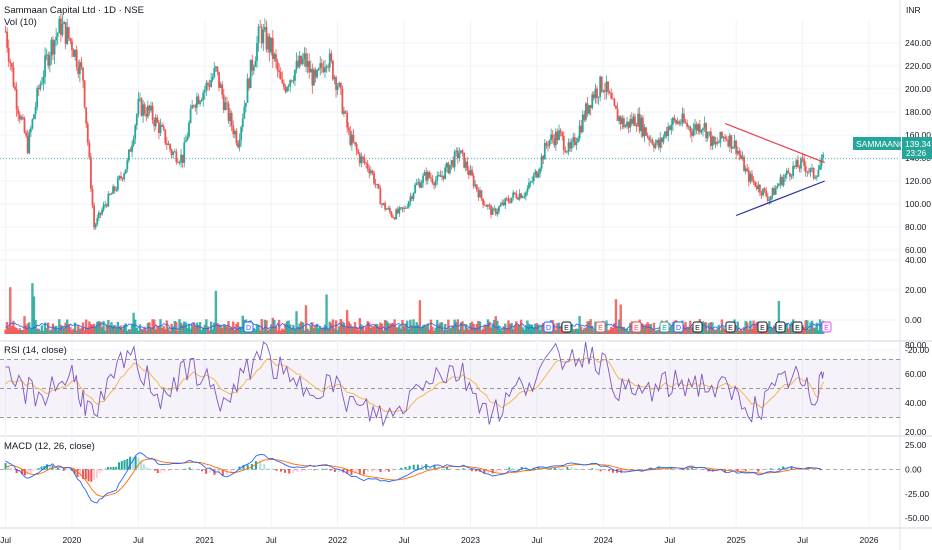 The height and width of the screenshot is (550, 932). What do you see at coordinates (892, 148) in the screenshot?
I see `price-badge: SAMMAANCAP 139.34 23:26` at bounding box center [892, 148].